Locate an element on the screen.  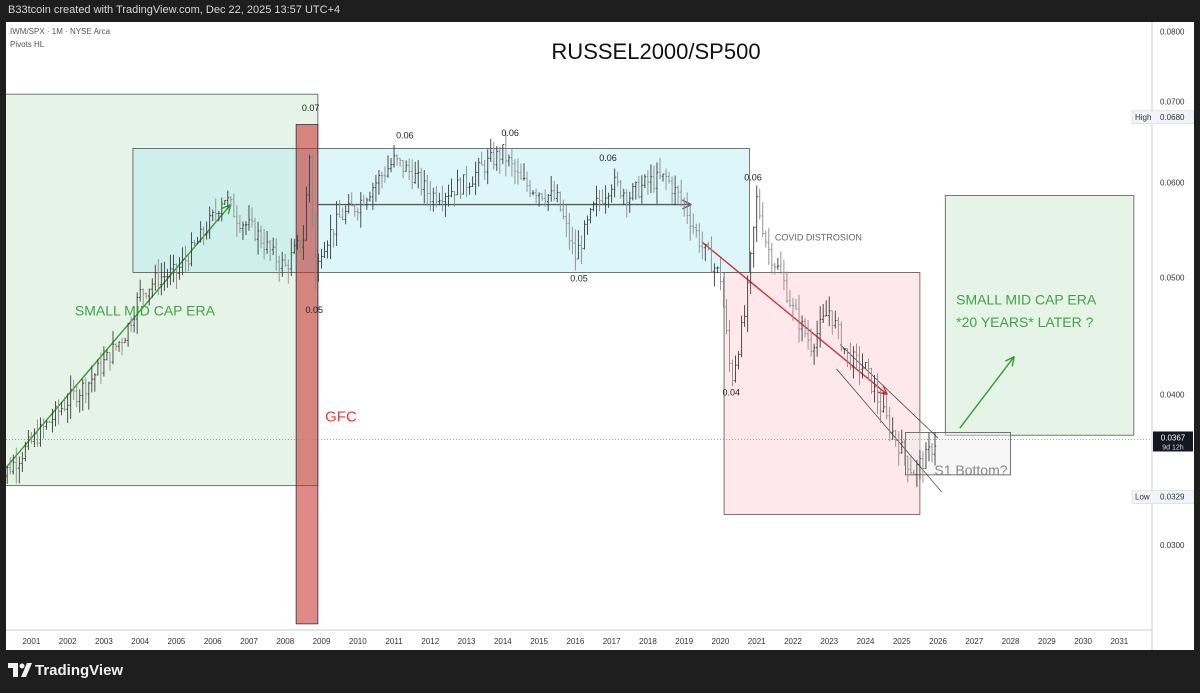
pivot-label: 0.04 is located at coordinates (732, 393).